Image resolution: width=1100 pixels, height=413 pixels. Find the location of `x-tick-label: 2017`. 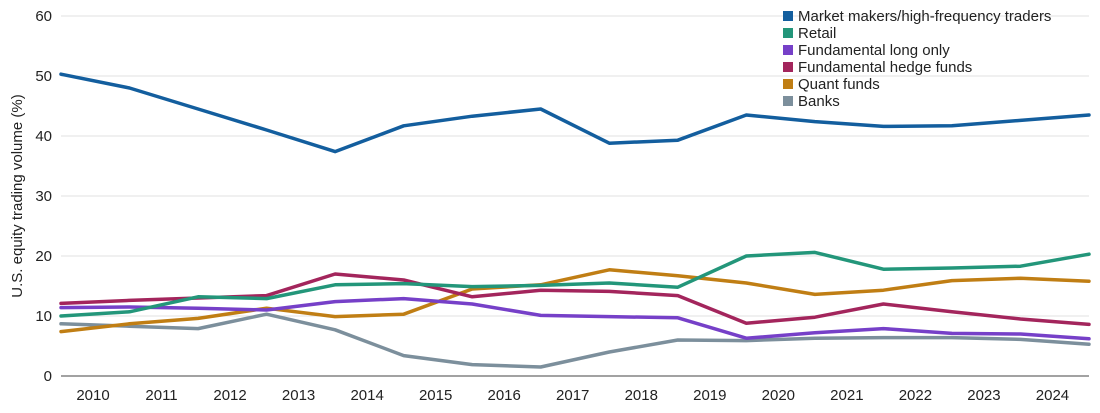

x-tick-label: 2017 is located at coordinates (572, 395).